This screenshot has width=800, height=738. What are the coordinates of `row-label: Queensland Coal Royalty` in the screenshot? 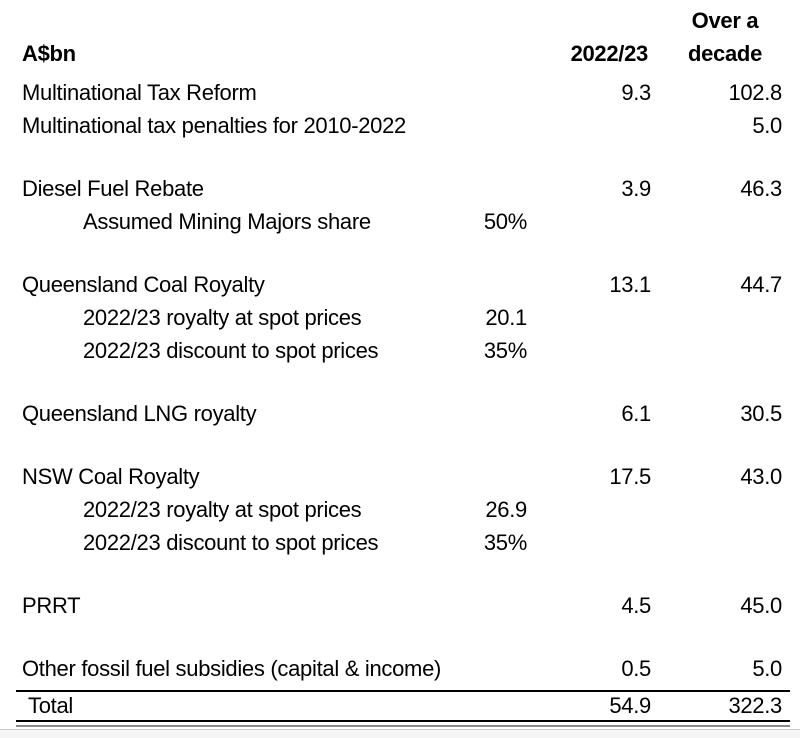 It's located at (143, 284).